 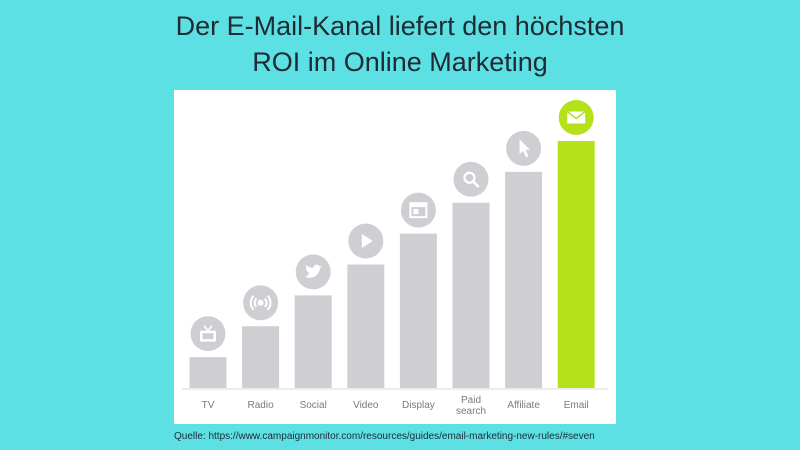 What do you see at coordinates (523, 405) in the screenshot?
I see `tick-label-affiliate: Affiliate` at bounding box center [523, 405].